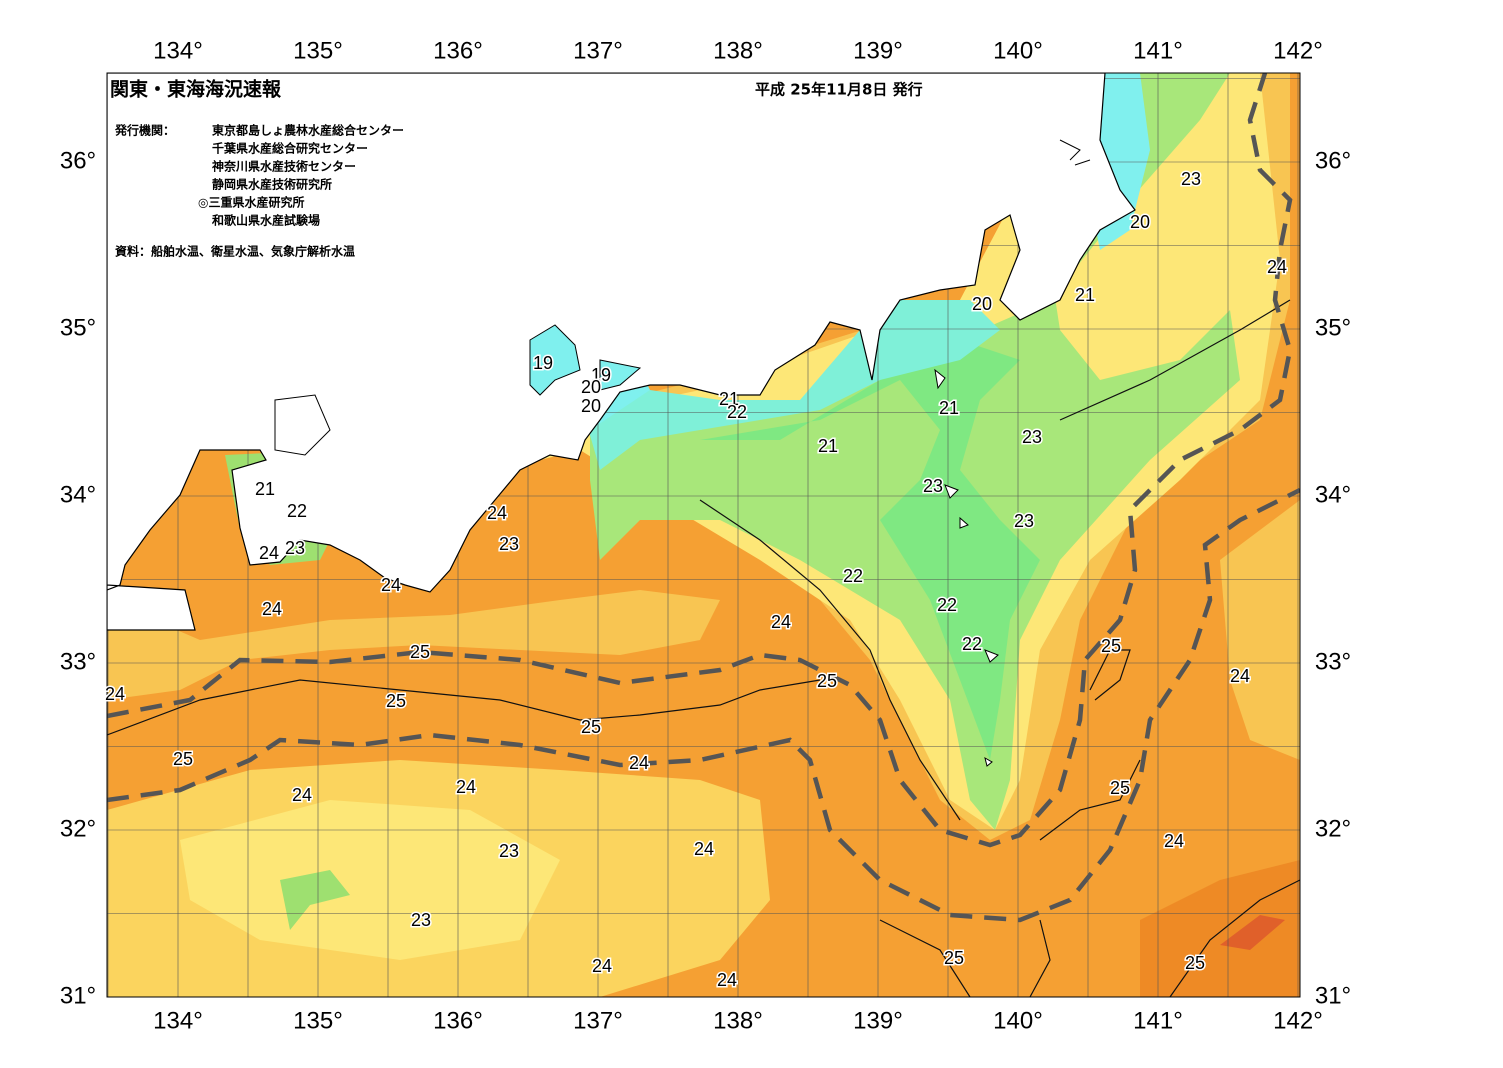  Describe the element at coordinates (178, 1020) in the screenshot. I see `longitude-label: 134°` at that location.